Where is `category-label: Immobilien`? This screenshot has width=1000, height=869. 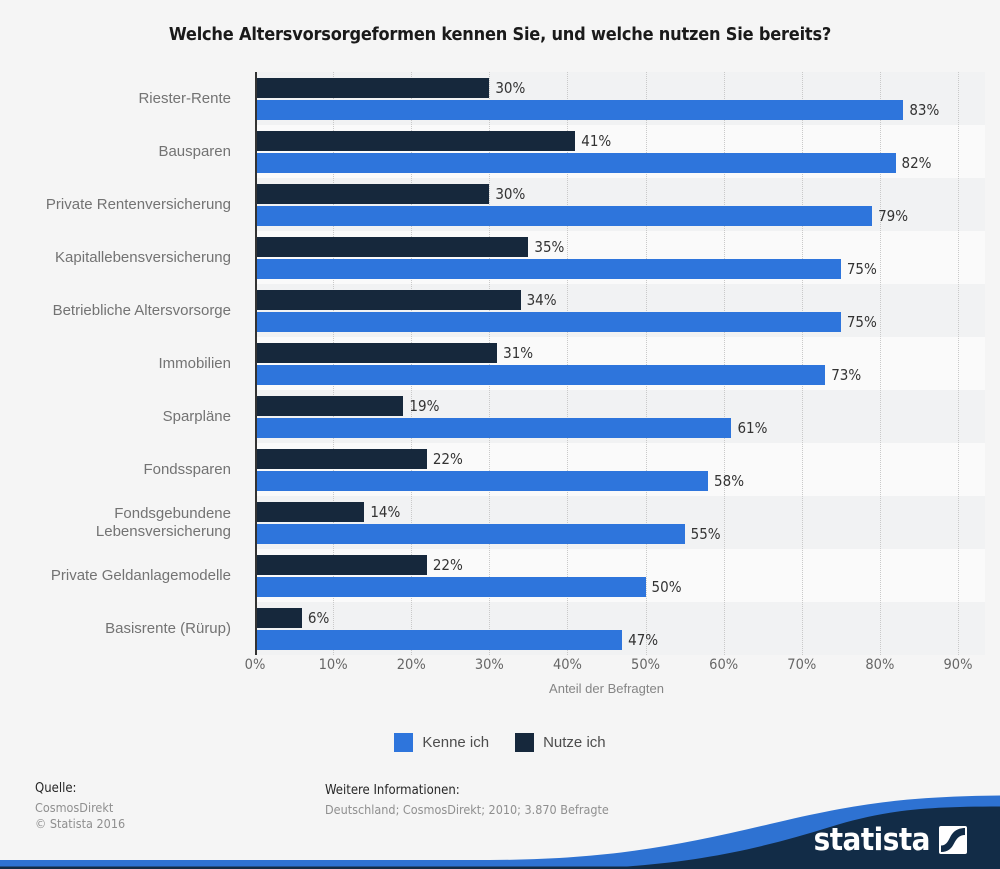 category-label: Immobilien is located at coordinates (194, 363).